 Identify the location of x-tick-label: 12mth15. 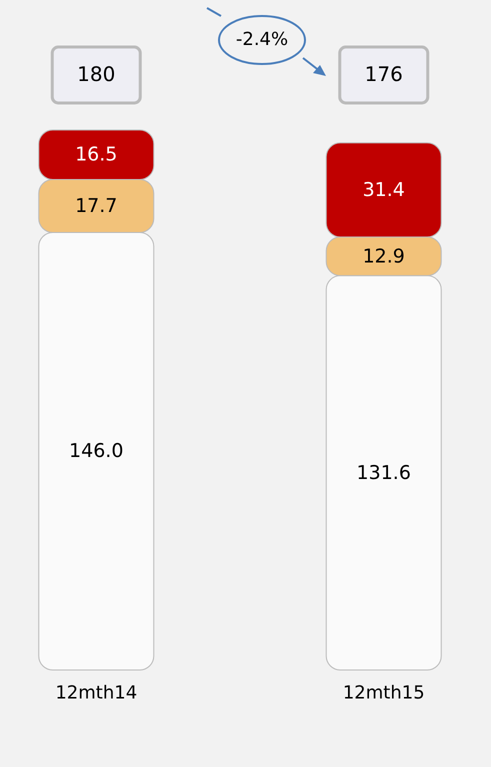
(383, 693).